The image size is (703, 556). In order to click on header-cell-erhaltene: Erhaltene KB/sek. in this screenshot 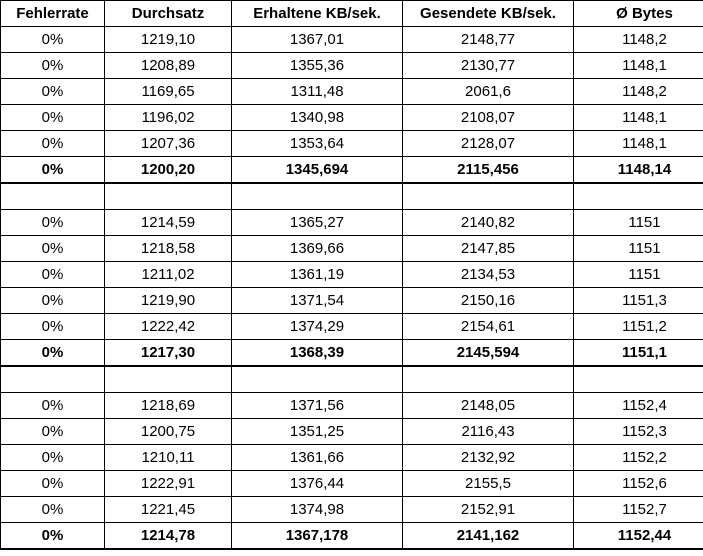, I will do `click(317, 13)`.